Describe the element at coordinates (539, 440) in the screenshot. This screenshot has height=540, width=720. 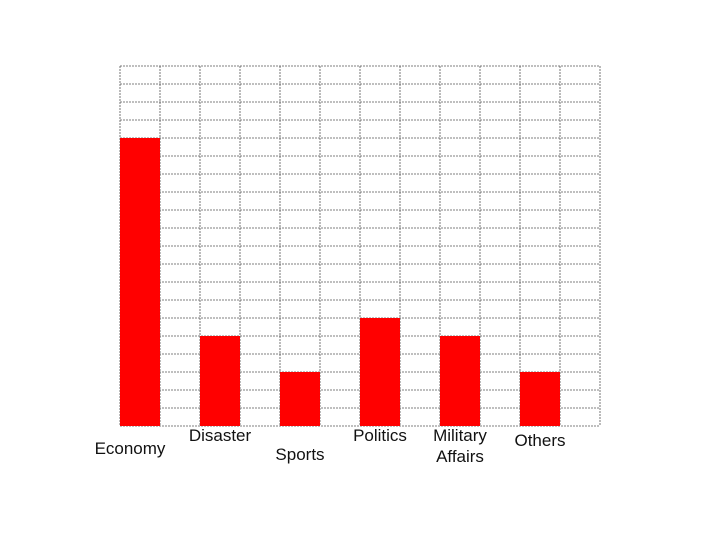
I see `category-label-others: Others` at that location.